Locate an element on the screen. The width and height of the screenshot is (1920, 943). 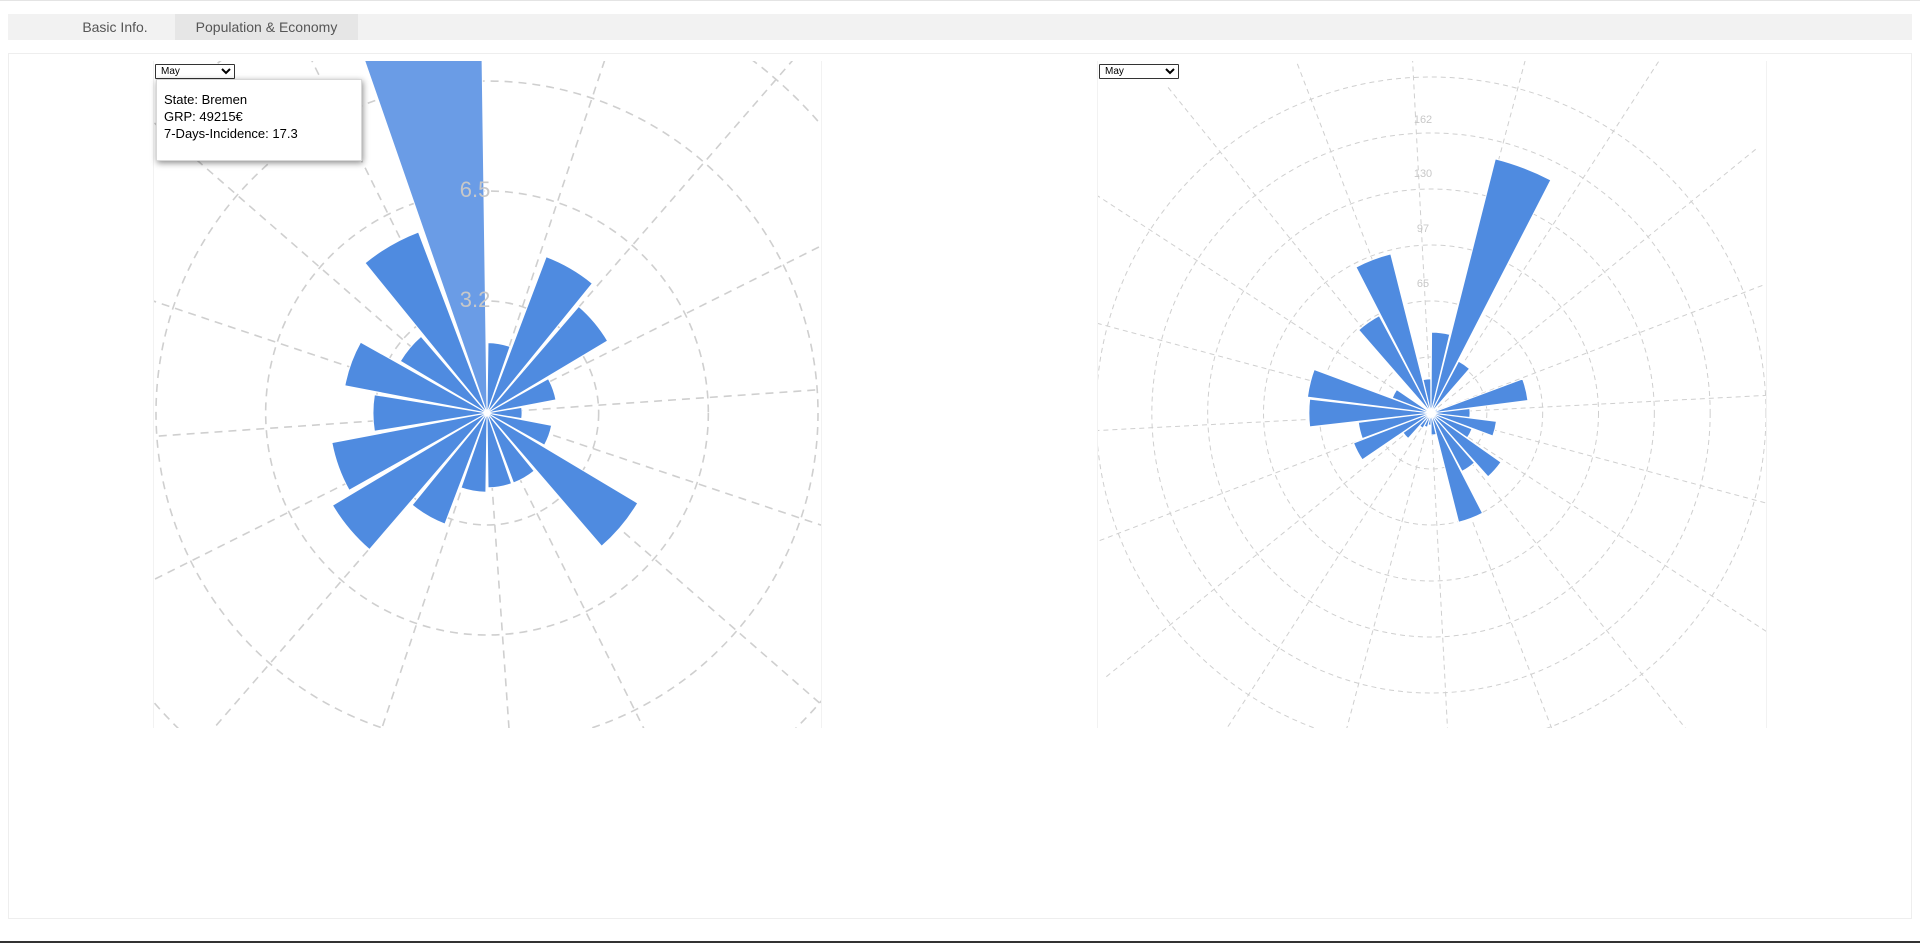
month-select-left: May is located at coordinates (195, 71).